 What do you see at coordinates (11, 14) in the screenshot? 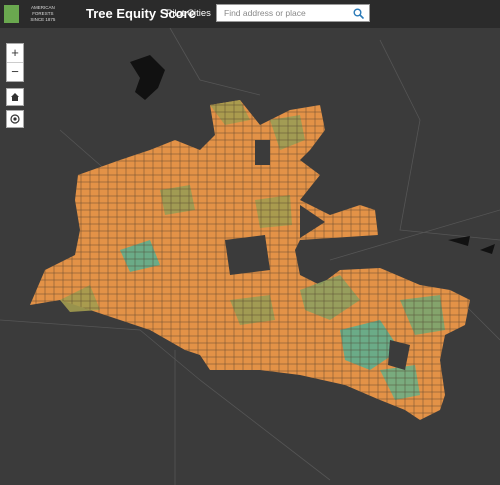
I see `logo-icon` at bounding box center [11, 14].